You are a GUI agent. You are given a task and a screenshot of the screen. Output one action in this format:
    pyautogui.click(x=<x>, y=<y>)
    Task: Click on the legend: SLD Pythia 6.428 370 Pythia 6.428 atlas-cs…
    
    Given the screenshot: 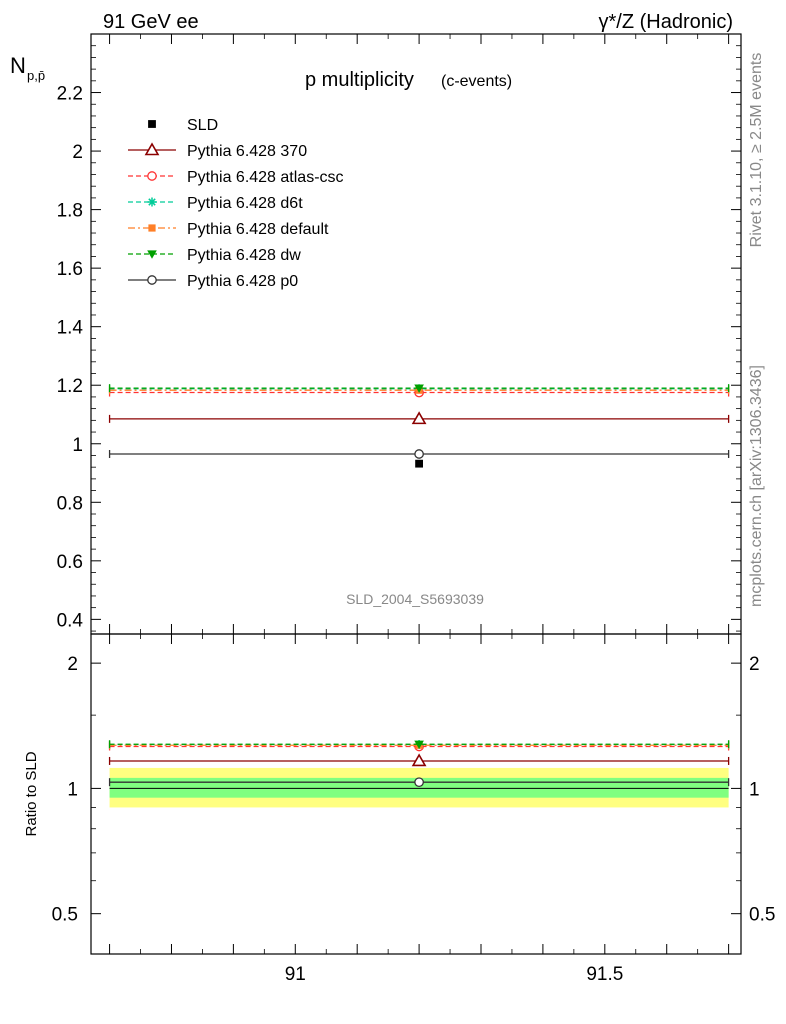 What is the action you would take?
    pyautogui.click(x=236, y=203)
    